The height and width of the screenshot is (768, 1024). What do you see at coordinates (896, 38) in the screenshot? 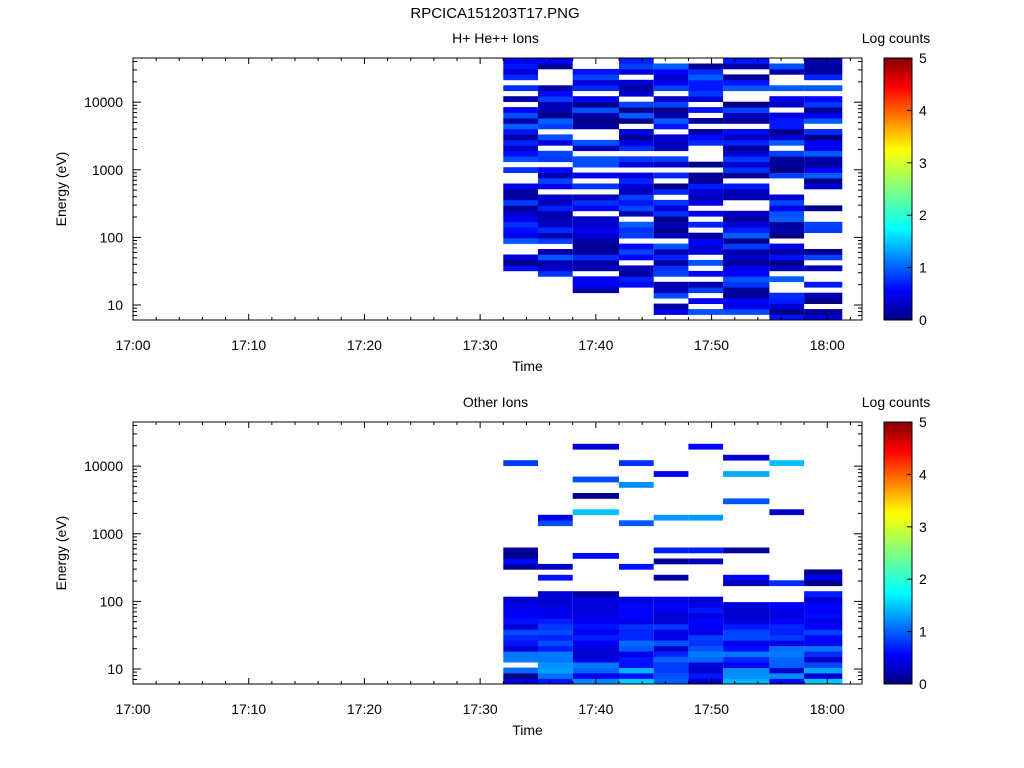
I see `colorbar-label: Log counts` at bounding box center [896, 38].